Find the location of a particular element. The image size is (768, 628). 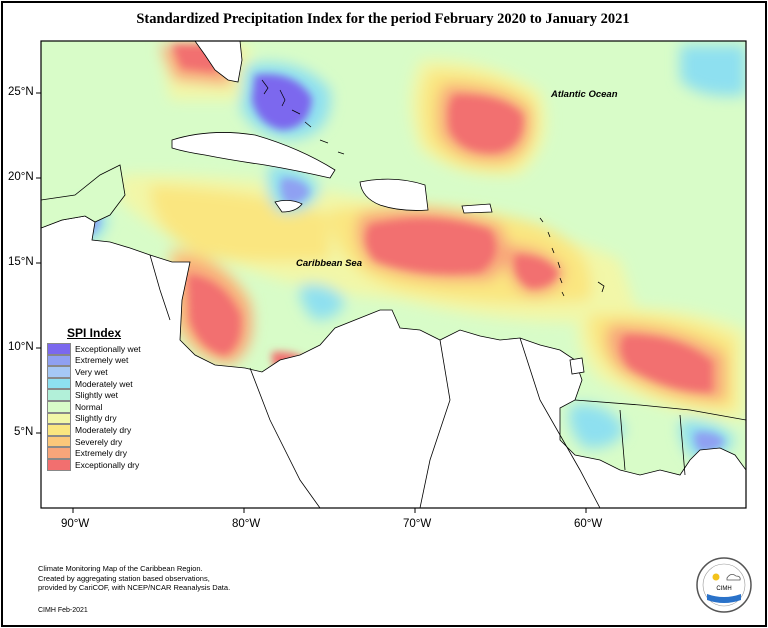

x-tick-60w: 60°W is located at coordinates (588, 524).